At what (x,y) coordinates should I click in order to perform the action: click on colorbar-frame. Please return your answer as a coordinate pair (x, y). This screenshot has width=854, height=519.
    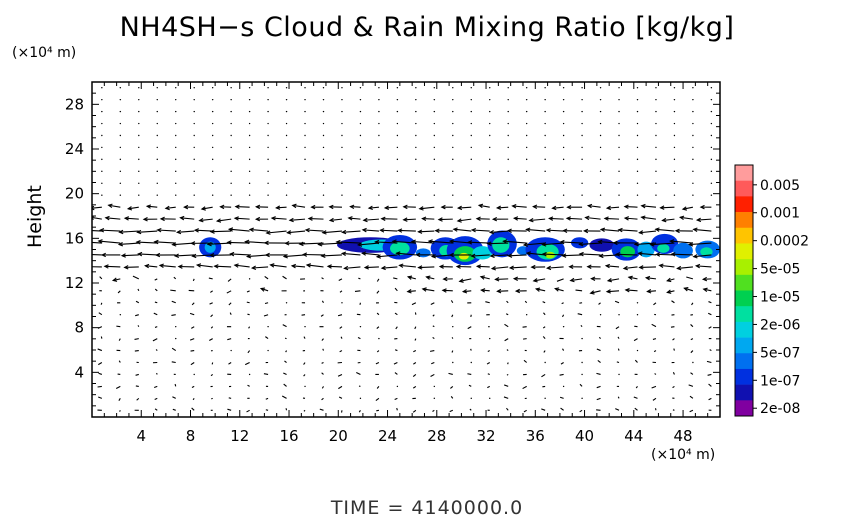
    Looking at the image, I should click on (744, 290).